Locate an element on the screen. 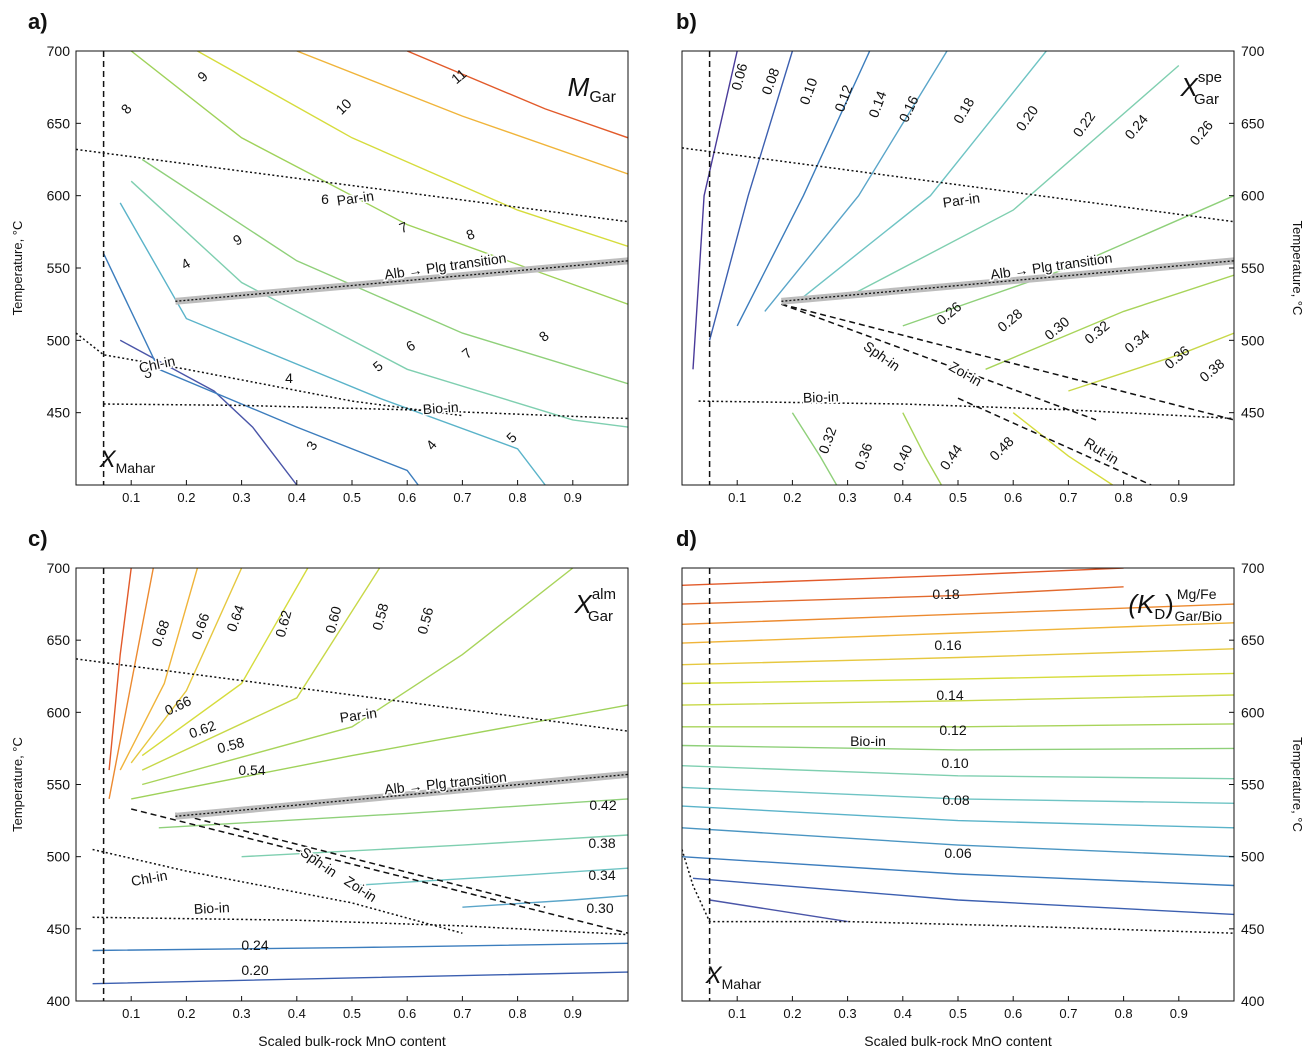  contour-label: 0.28 is located at coordinates (1009, 320).